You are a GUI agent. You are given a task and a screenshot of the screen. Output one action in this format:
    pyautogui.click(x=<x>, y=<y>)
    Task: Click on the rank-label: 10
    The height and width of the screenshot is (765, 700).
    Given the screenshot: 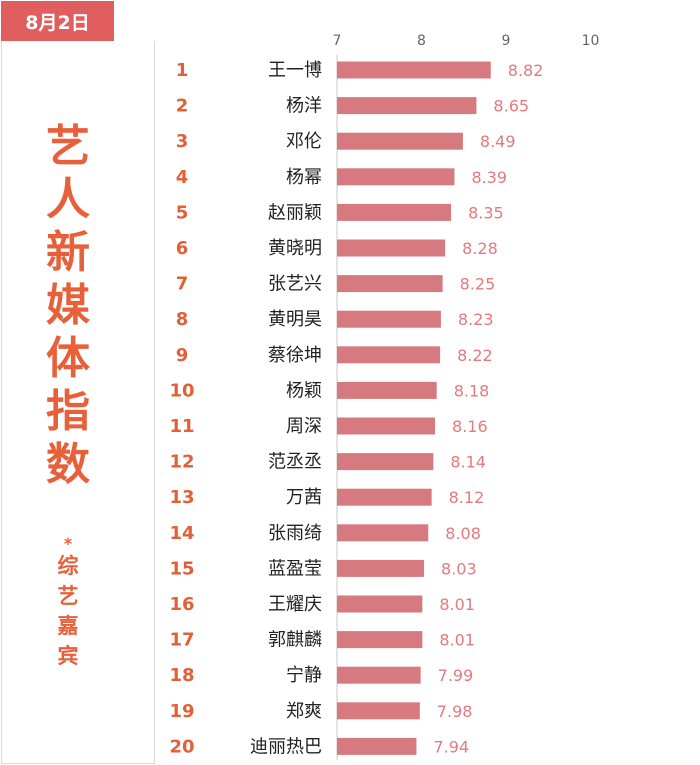 What is the action you would take?
    pyautogui.click(x=181, y=390)
    